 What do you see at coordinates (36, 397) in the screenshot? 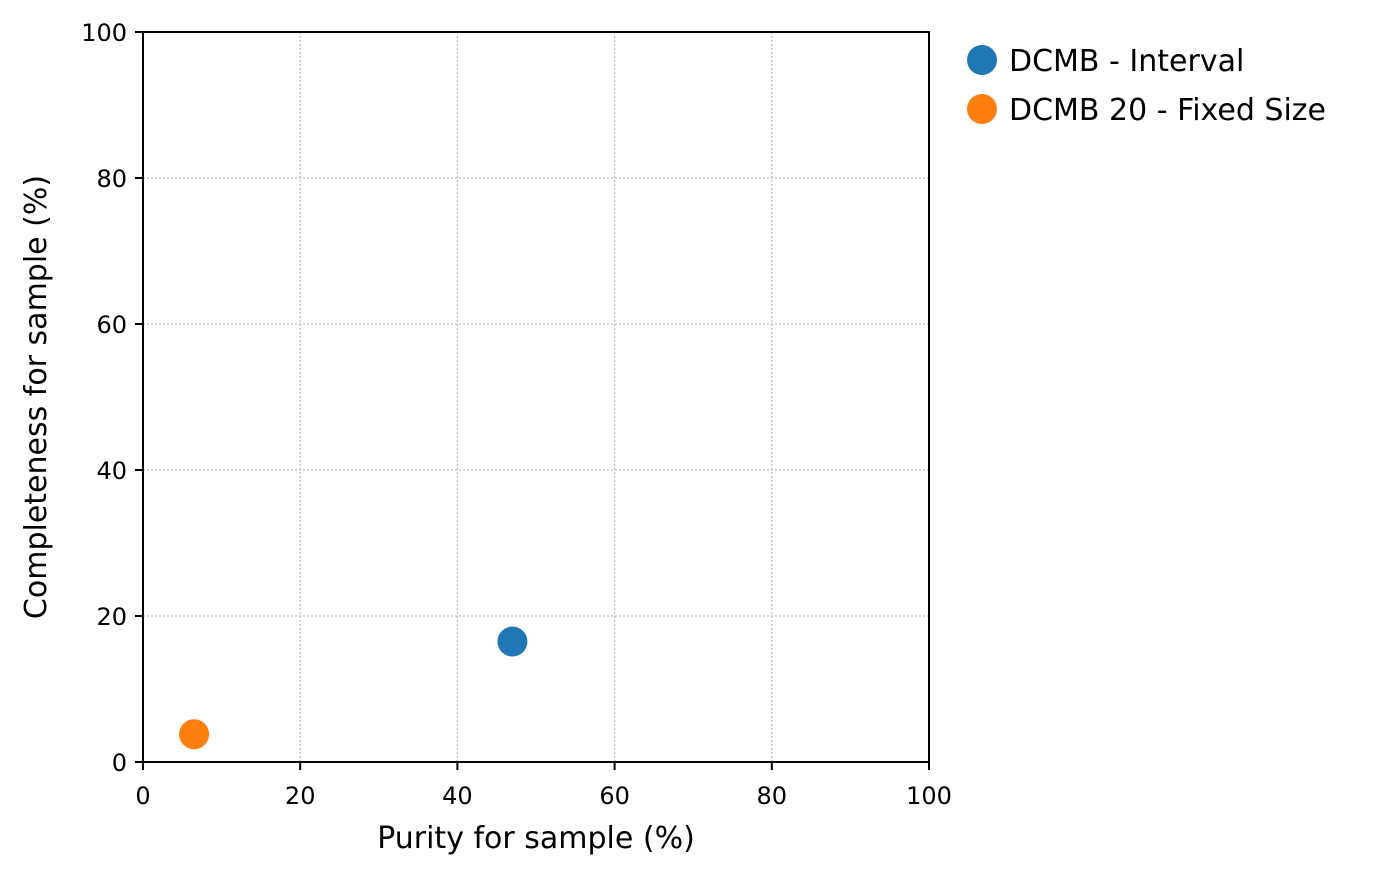
I see `y-axis-label: Completeness for sample (%)` at bounding box center [36, 397].